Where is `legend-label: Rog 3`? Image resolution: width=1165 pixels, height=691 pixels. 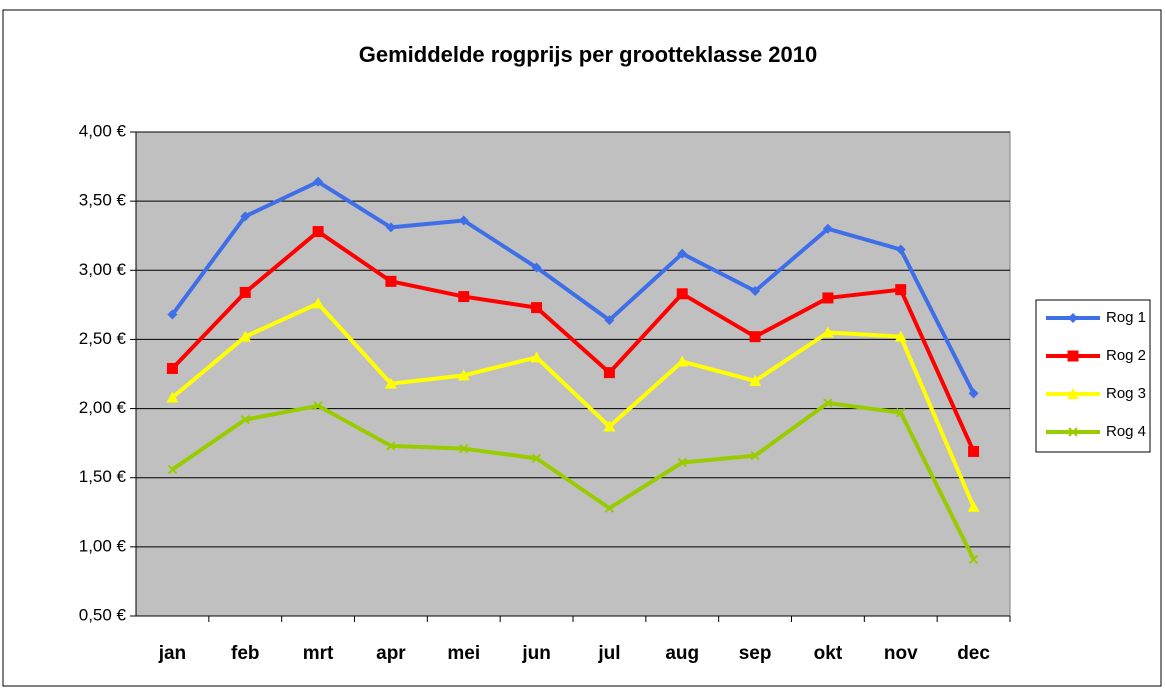
legend-label: Rog 3 is located at coordinates (1126, 393).